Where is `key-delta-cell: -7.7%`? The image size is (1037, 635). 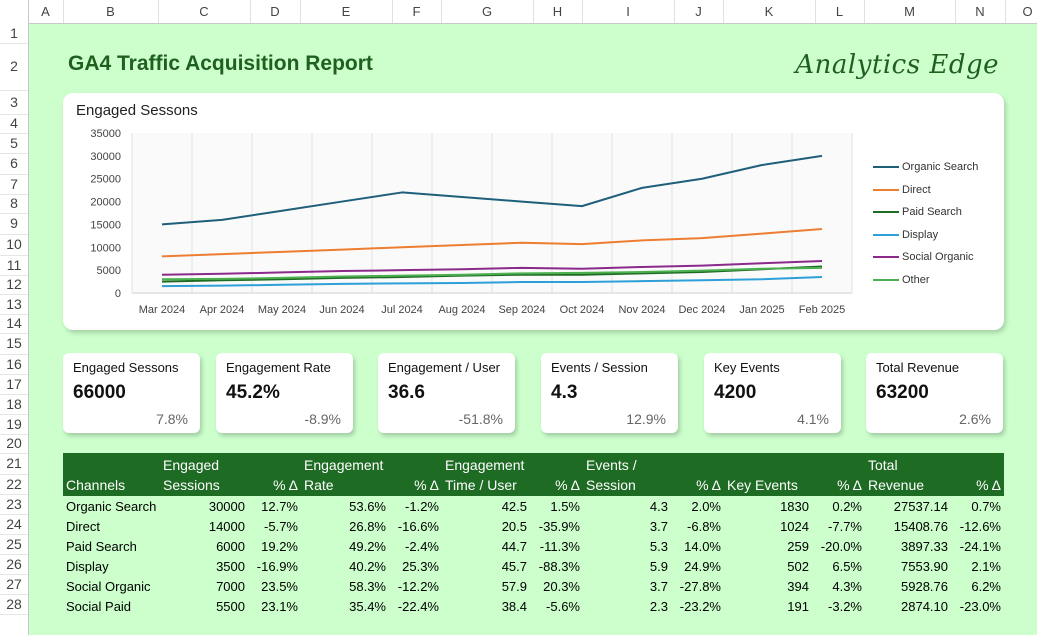 key-delta-cell: -7.7% is located at coordinates (845, 526).